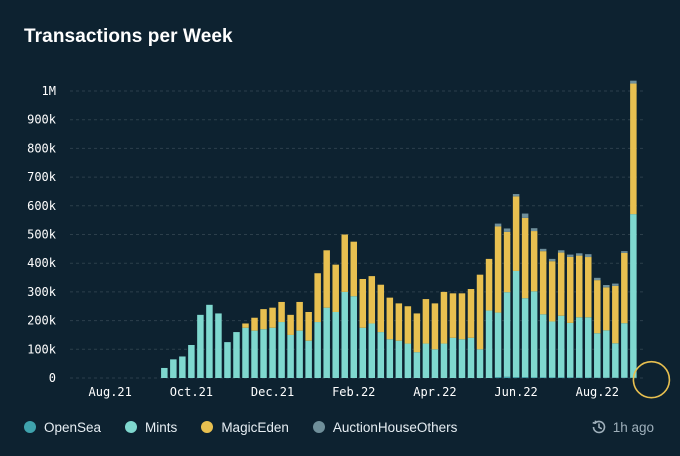  Describe the element at coordinates (599, 427) in the screenshot. I see `refresh-clock-icon` at that location.